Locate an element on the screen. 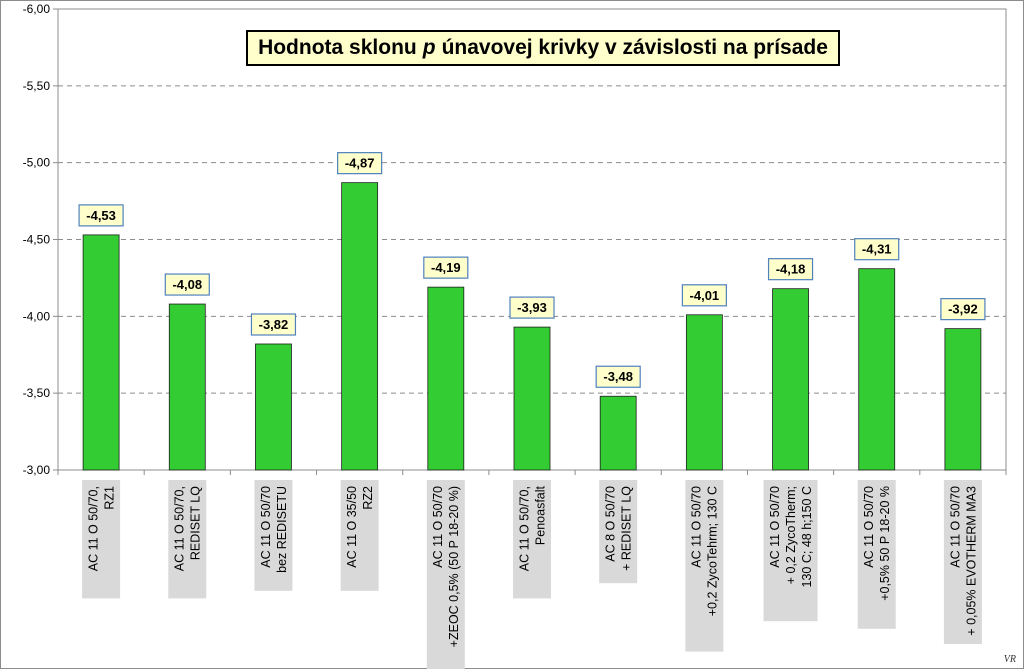  category-label-line: AC 8 O 50/70 is located at coordinates (611, 524).